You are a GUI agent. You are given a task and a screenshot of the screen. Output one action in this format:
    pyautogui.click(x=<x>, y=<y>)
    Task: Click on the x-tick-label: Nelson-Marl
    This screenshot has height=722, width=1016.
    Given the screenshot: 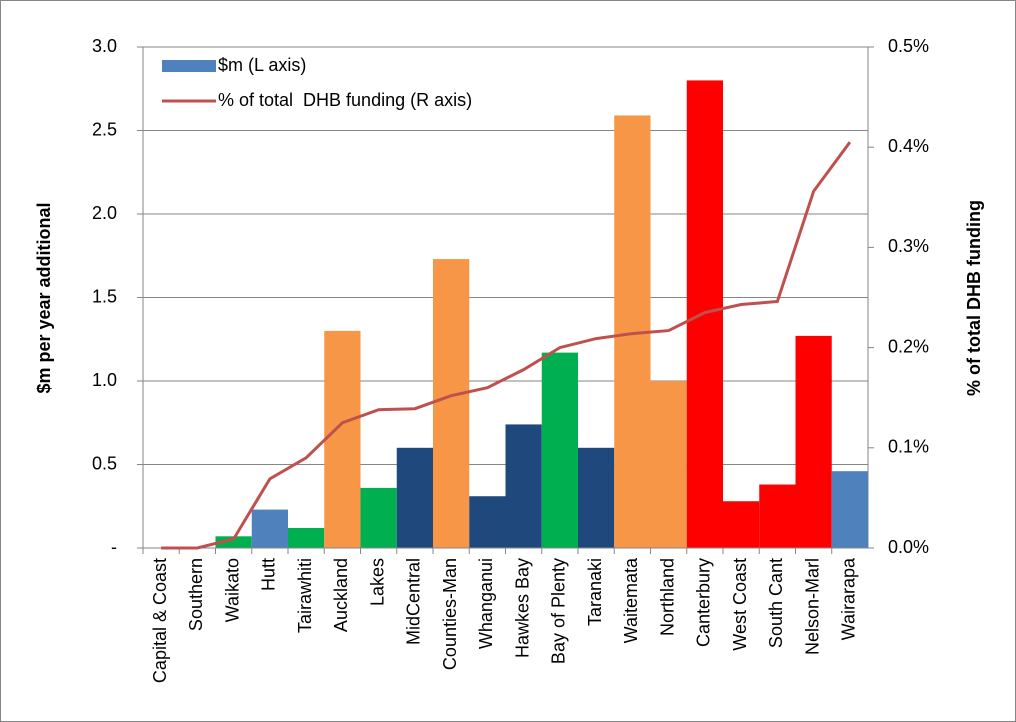 What is the action you would take?
    pyautogui.click(x=812, y=606)
    